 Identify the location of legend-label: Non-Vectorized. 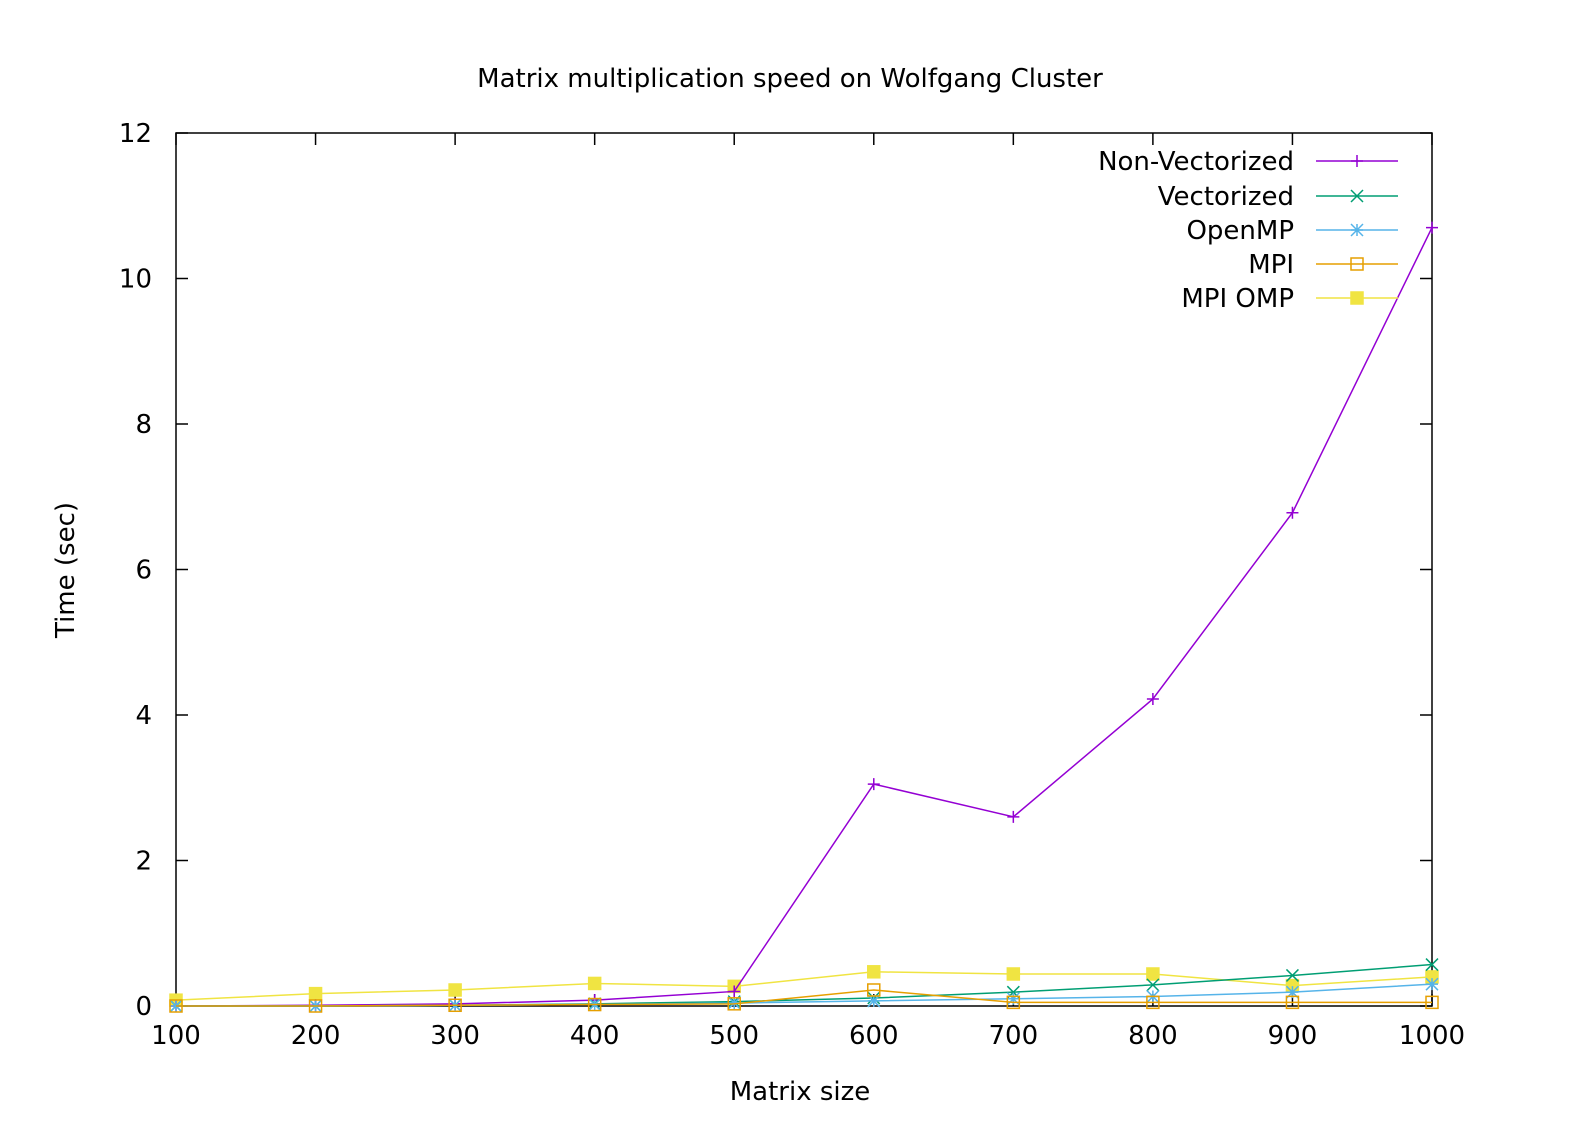
(1196, 162).